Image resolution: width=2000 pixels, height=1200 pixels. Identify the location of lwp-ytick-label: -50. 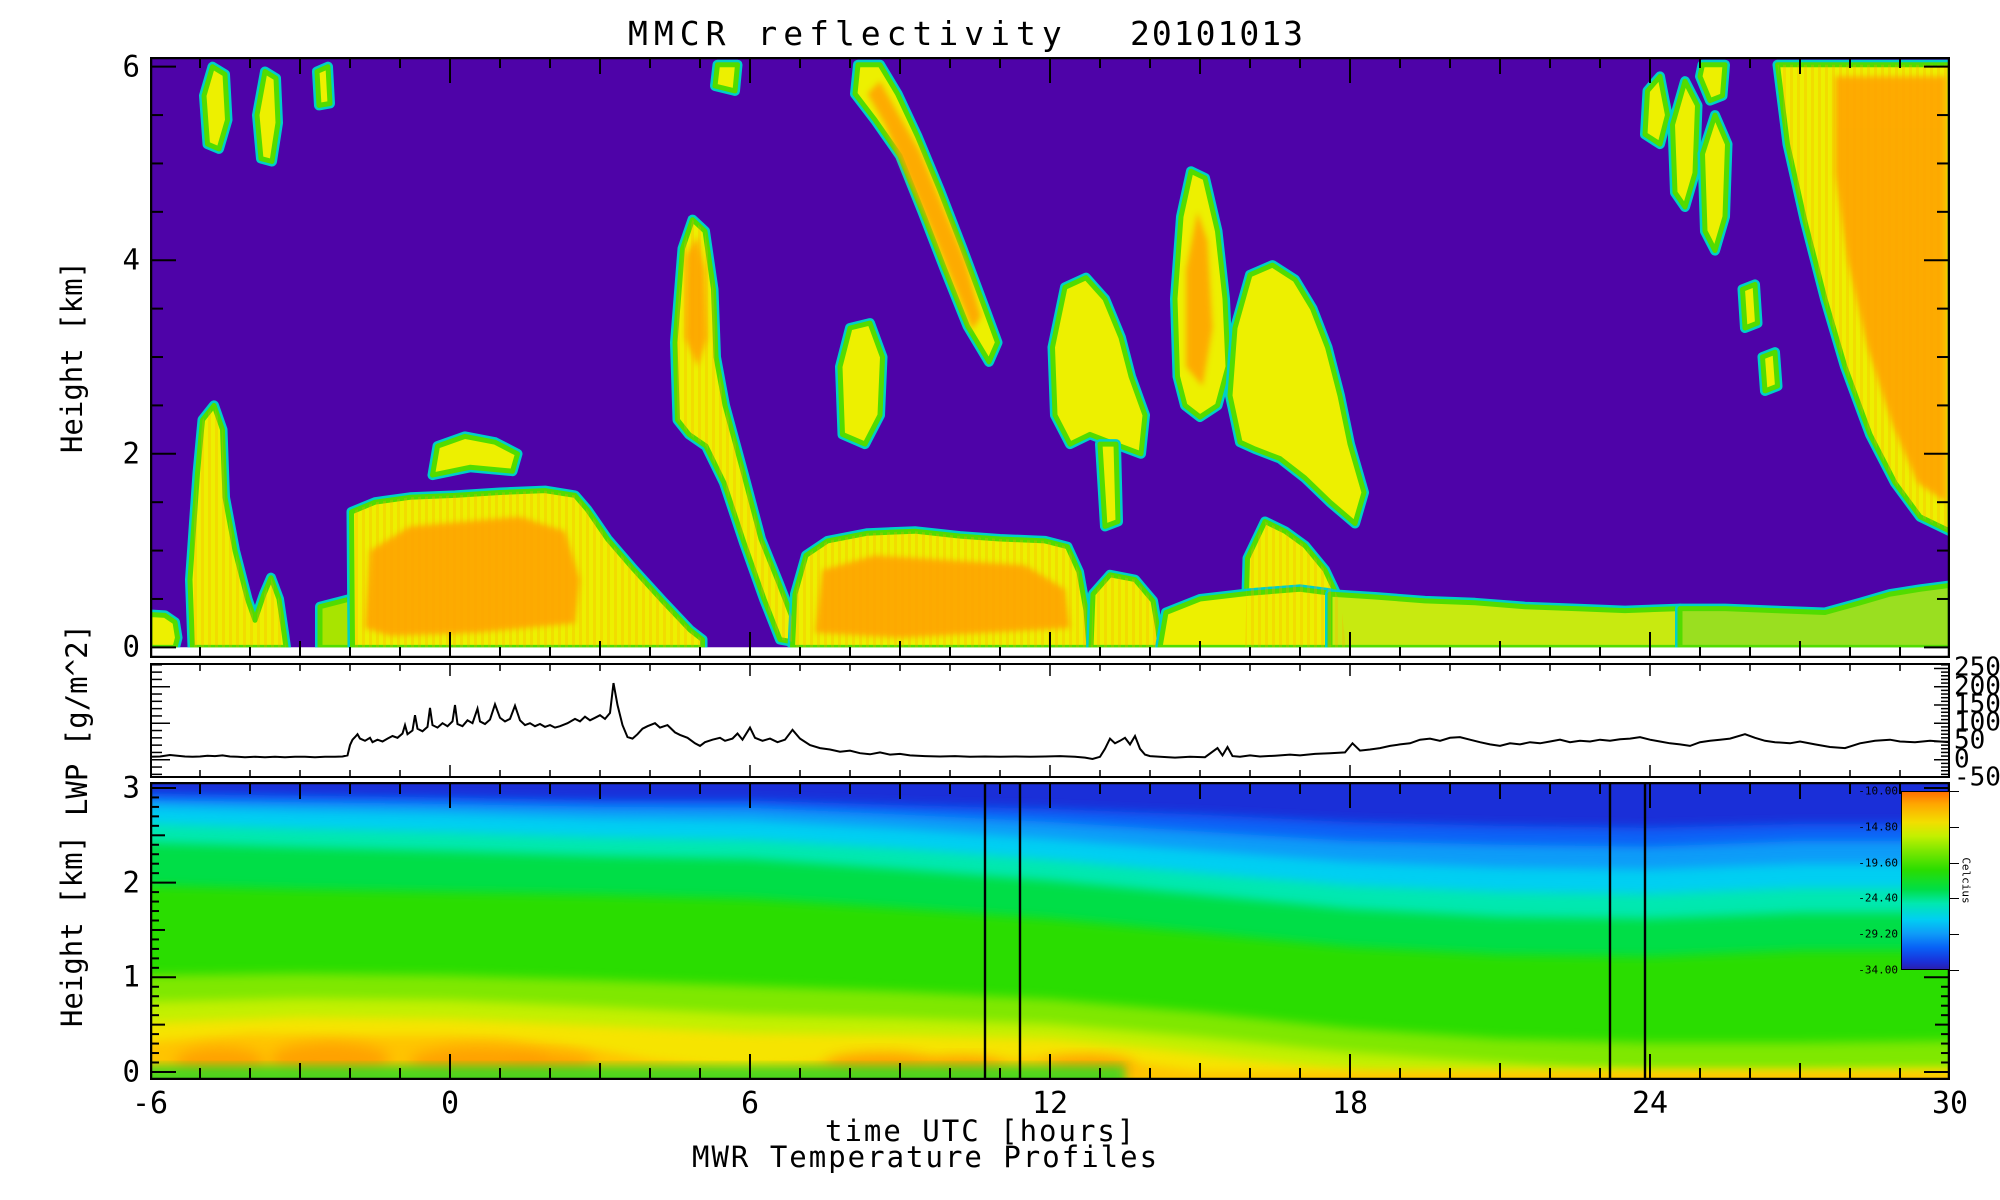
(1977, 777).